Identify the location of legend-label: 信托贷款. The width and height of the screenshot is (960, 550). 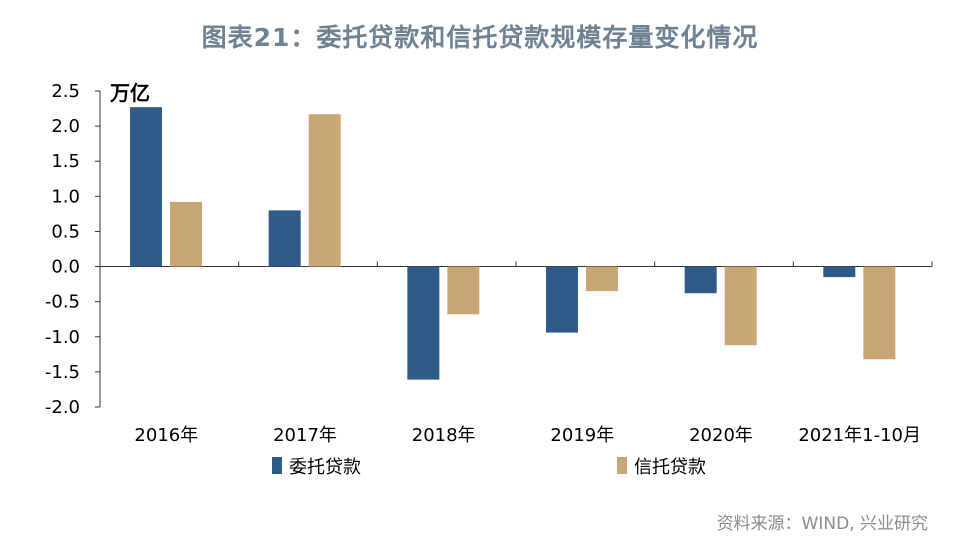
(670, 467).